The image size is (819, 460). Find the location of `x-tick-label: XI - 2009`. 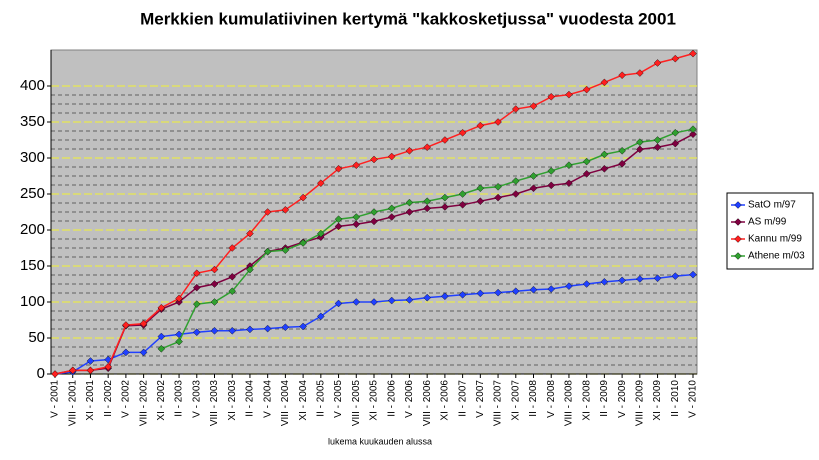

x-tick-label: XI - 2009 is located at coordinates (657, 400).